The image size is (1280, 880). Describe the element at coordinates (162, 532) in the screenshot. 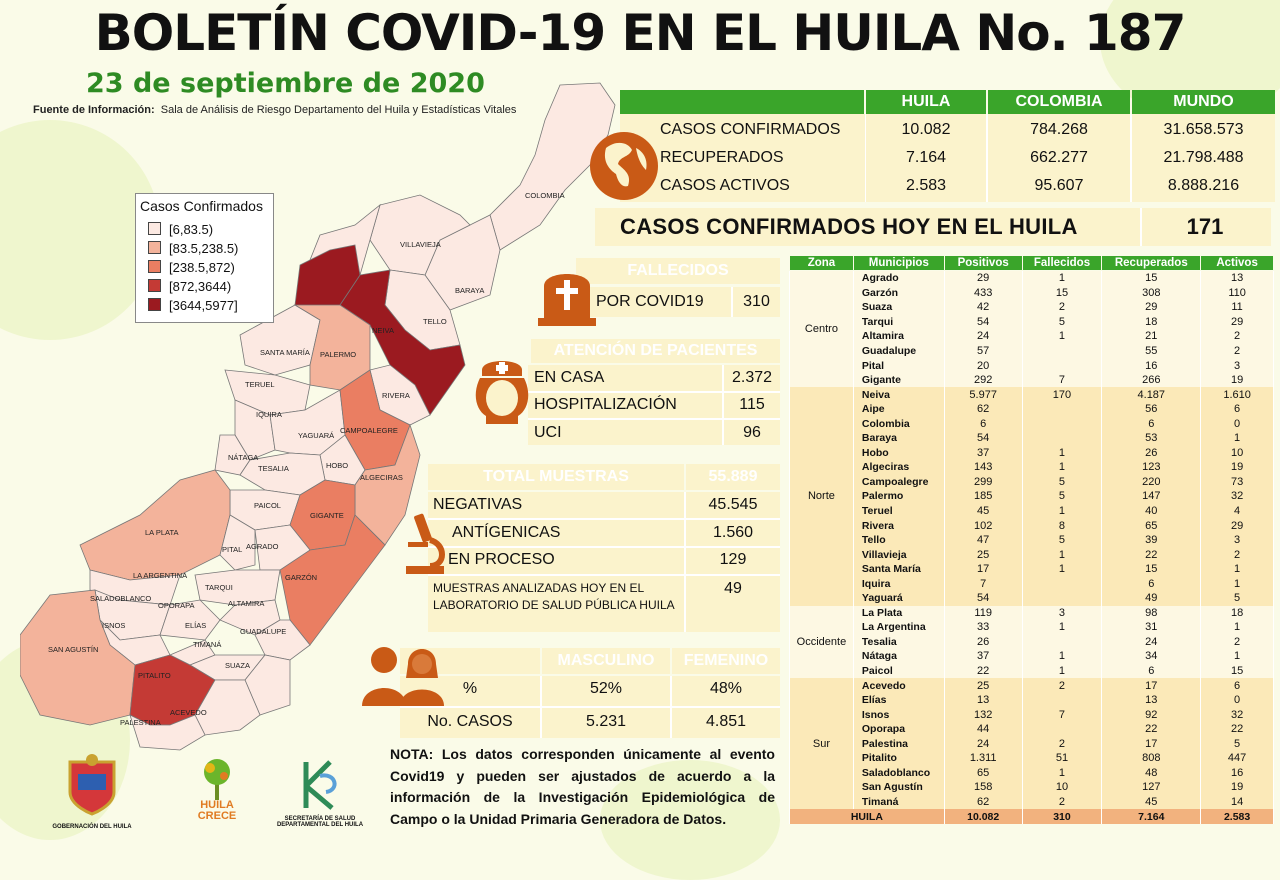

I see `map-label-la-plata: LA PLATA` at that location.